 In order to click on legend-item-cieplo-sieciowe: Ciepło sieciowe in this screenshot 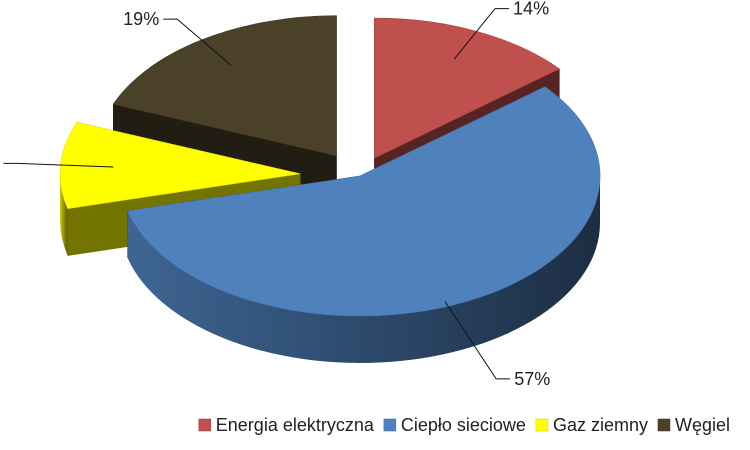, I will do `click(454, 425)`.